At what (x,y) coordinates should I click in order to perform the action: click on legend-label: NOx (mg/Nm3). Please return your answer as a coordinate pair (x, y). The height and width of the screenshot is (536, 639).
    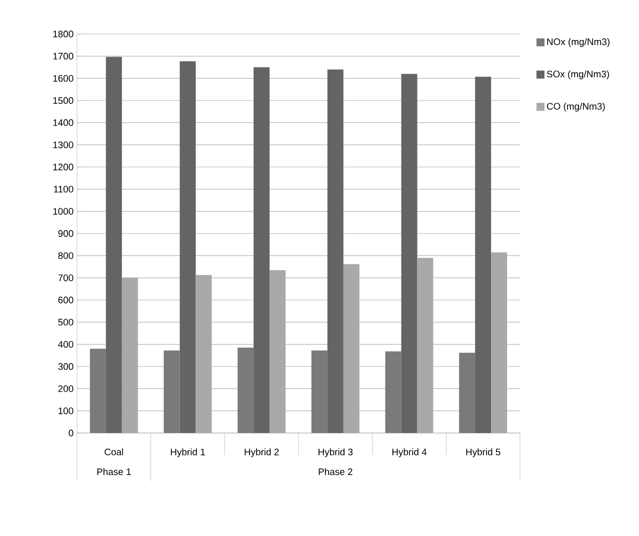
    Looking at the image, I should click on (578, 43).